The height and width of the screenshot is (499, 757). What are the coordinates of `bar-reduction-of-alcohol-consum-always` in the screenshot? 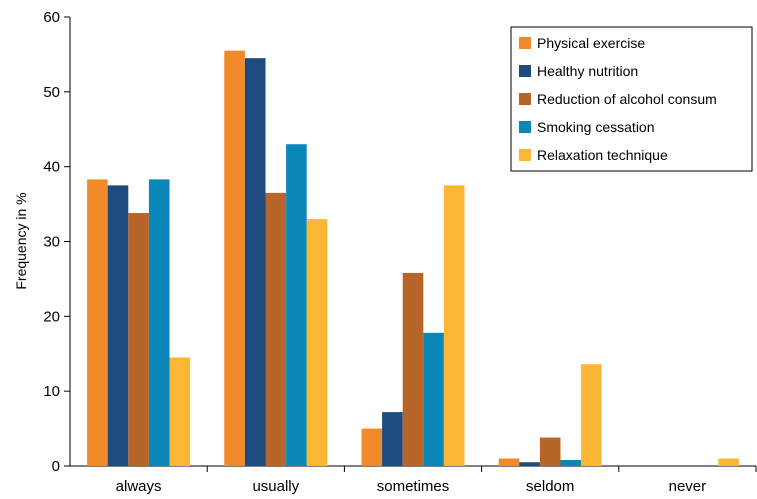 It's located at (138, 339).